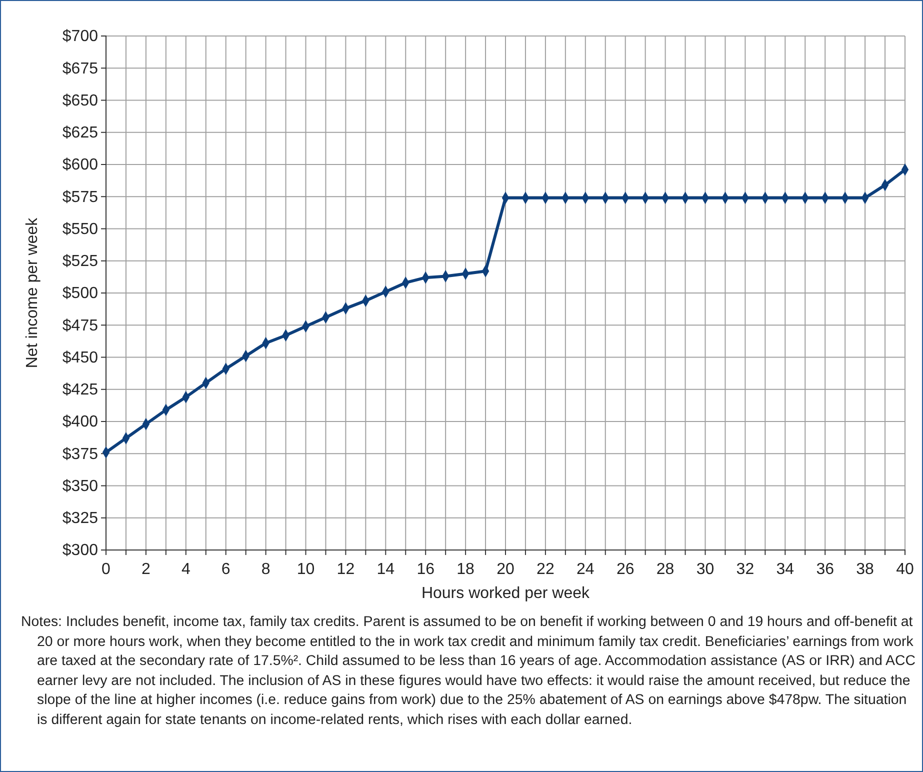  I want to click on x-tick-label: 14, so click(385, 569).